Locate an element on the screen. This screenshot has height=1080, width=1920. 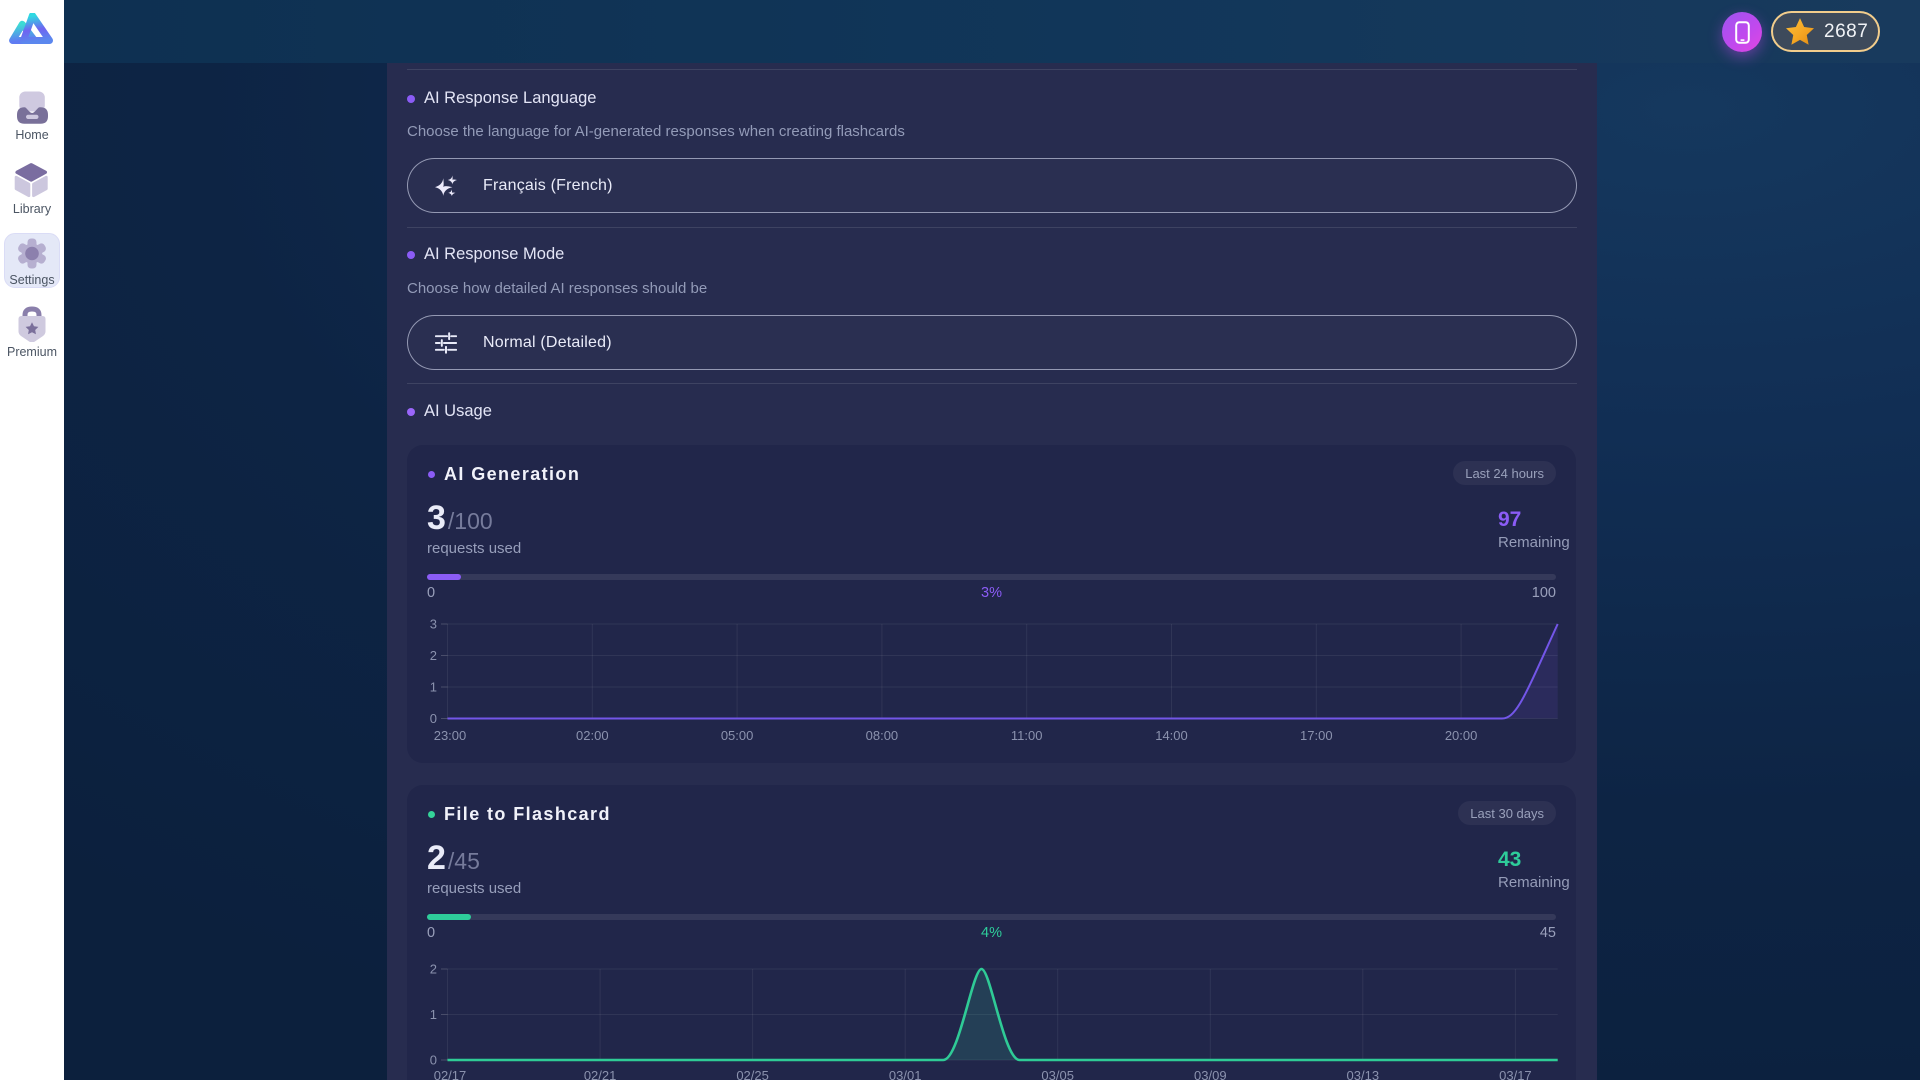
svg-text: 20:00 is located at coordinates (1461, 735).